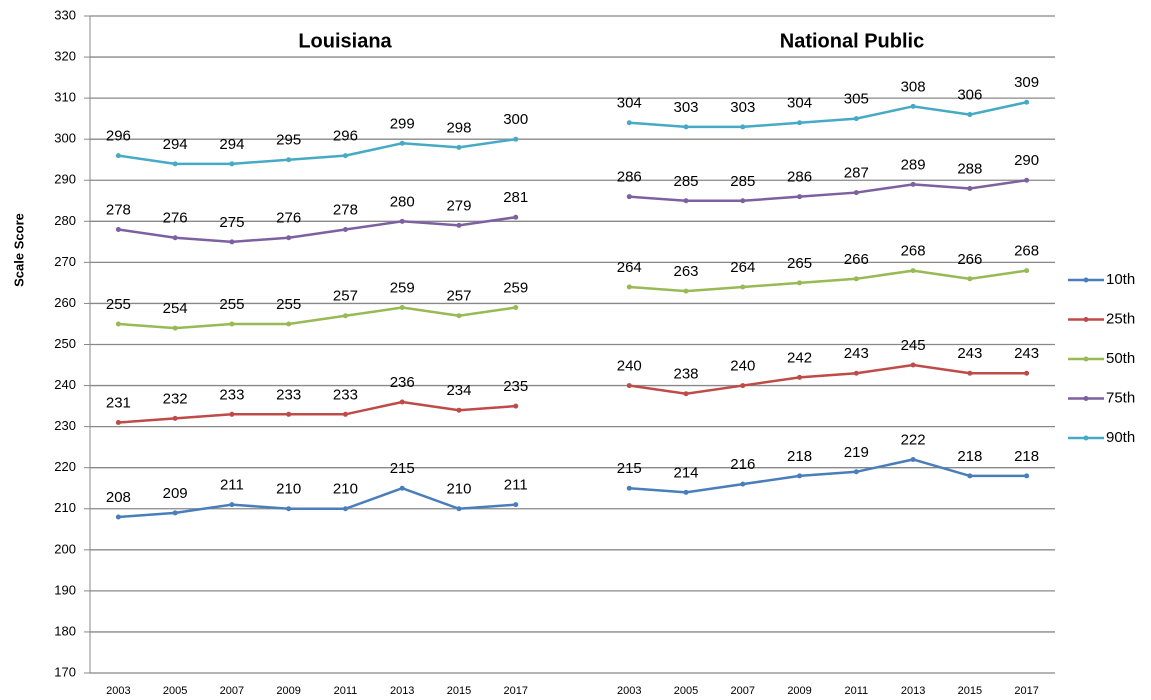  What do you see at coordinates (118, 497) in the screenshot?
I see `data-label: 208` at bounding box center [118, 497].